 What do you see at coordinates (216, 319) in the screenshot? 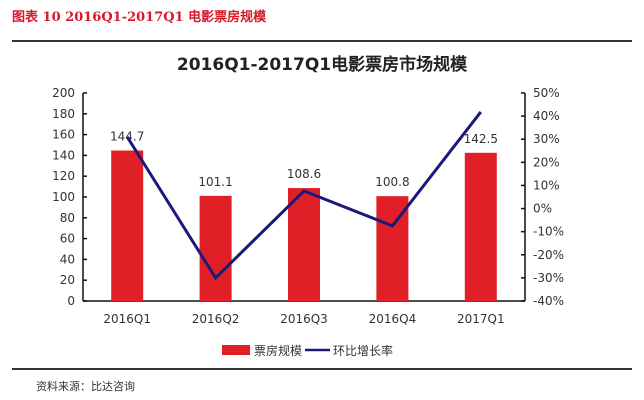
I see `x-axis-tick-label: 2016Q2` at bounding box center [216, 319].